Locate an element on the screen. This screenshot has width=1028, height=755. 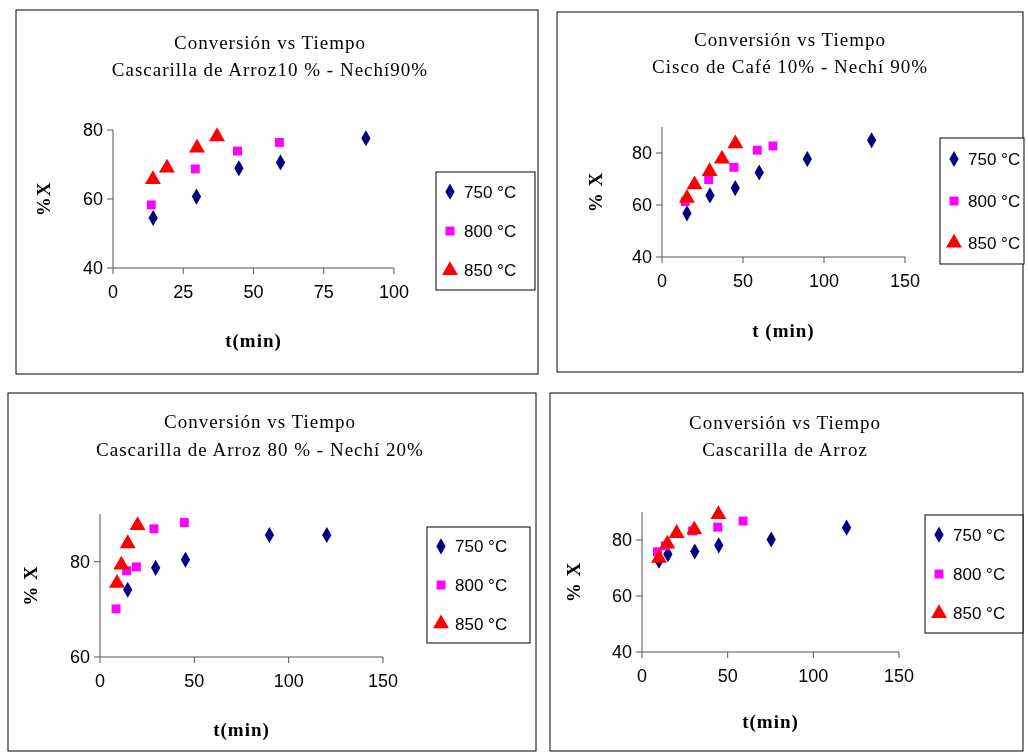
x-axis-title: t (min) is located at coordinates (783, 331).